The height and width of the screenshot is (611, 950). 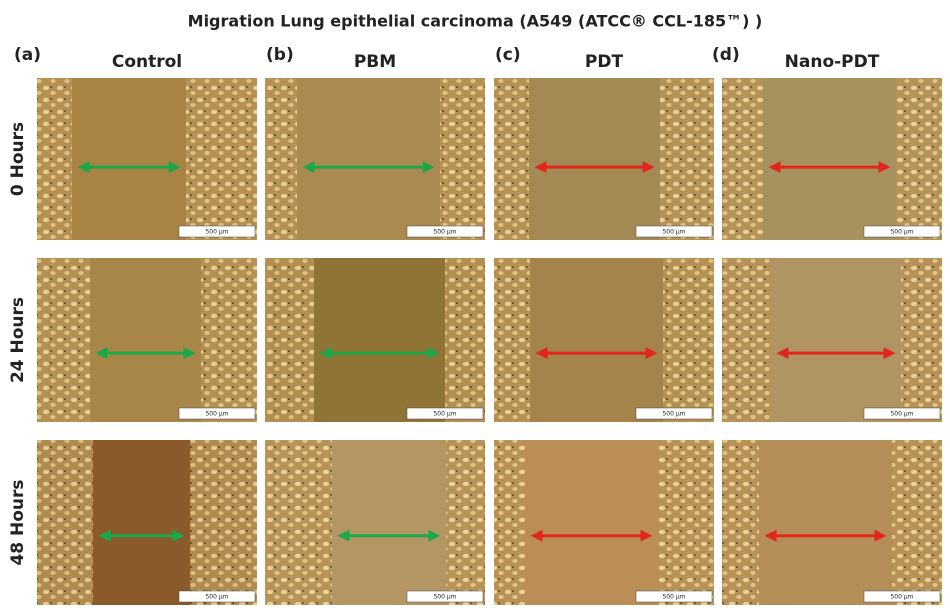 I want to click on column-letter: (c), so click(x=508, y=55).